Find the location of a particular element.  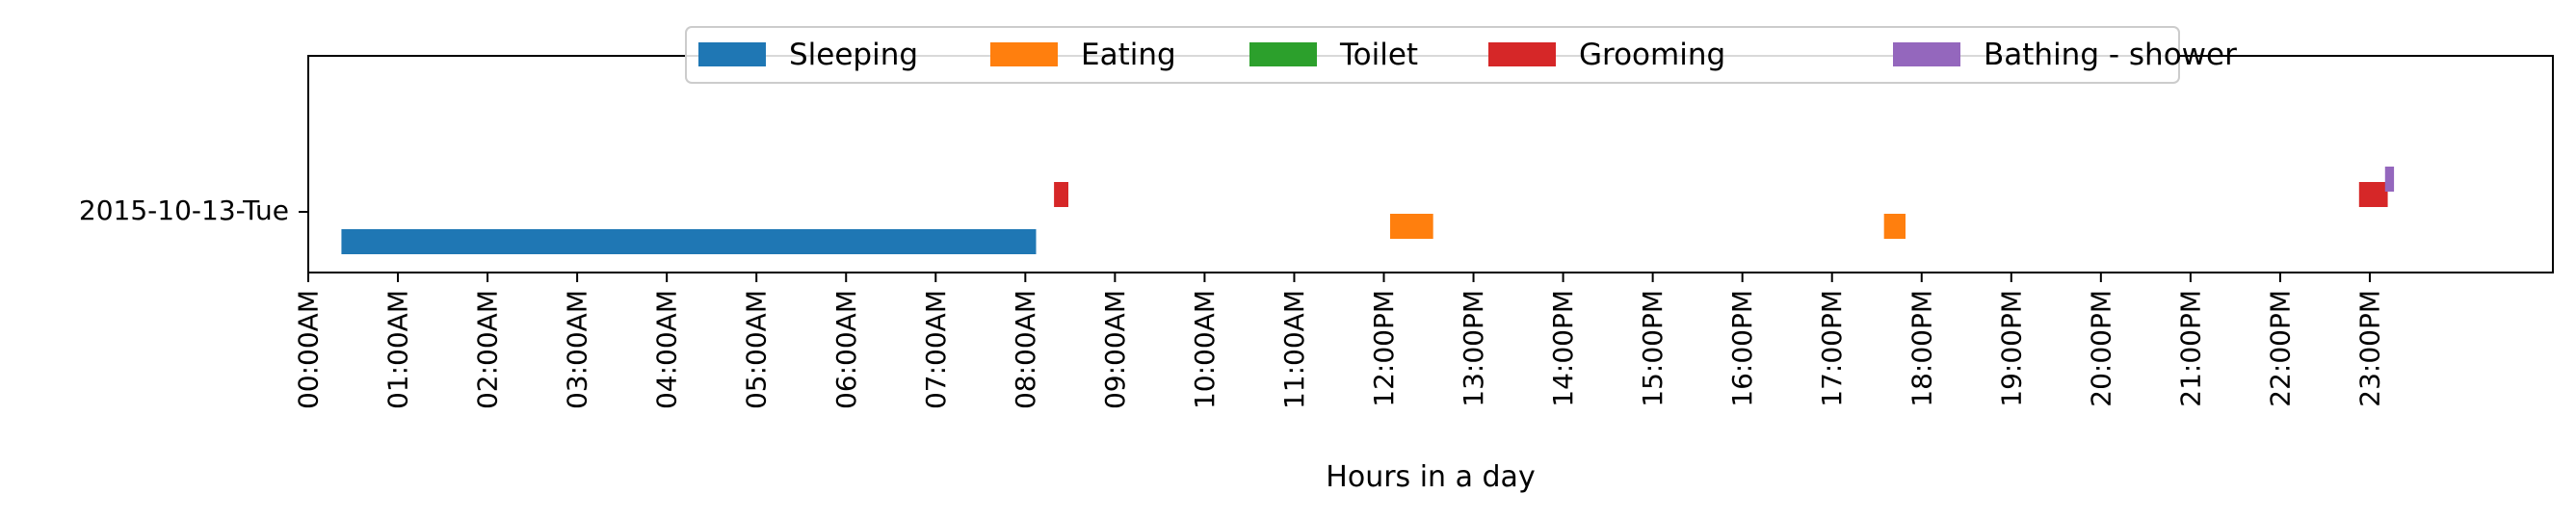

y-axis: 2015-10-13-Tue is located at coordinates (194, 210).